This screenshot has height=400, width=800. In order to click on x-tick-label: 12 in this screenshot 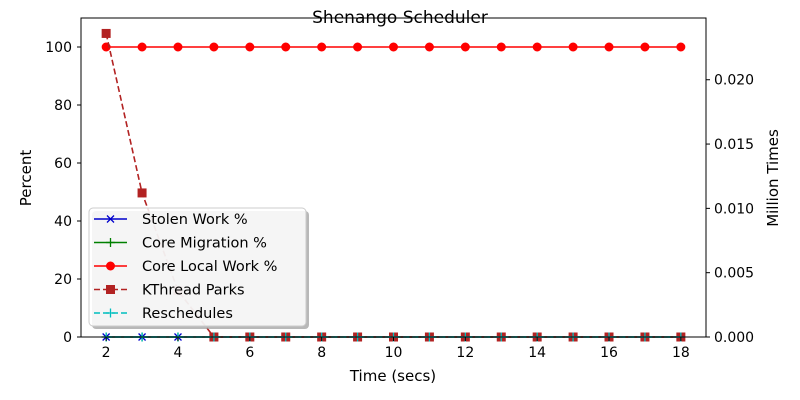, I will do `click(465, 353)`.